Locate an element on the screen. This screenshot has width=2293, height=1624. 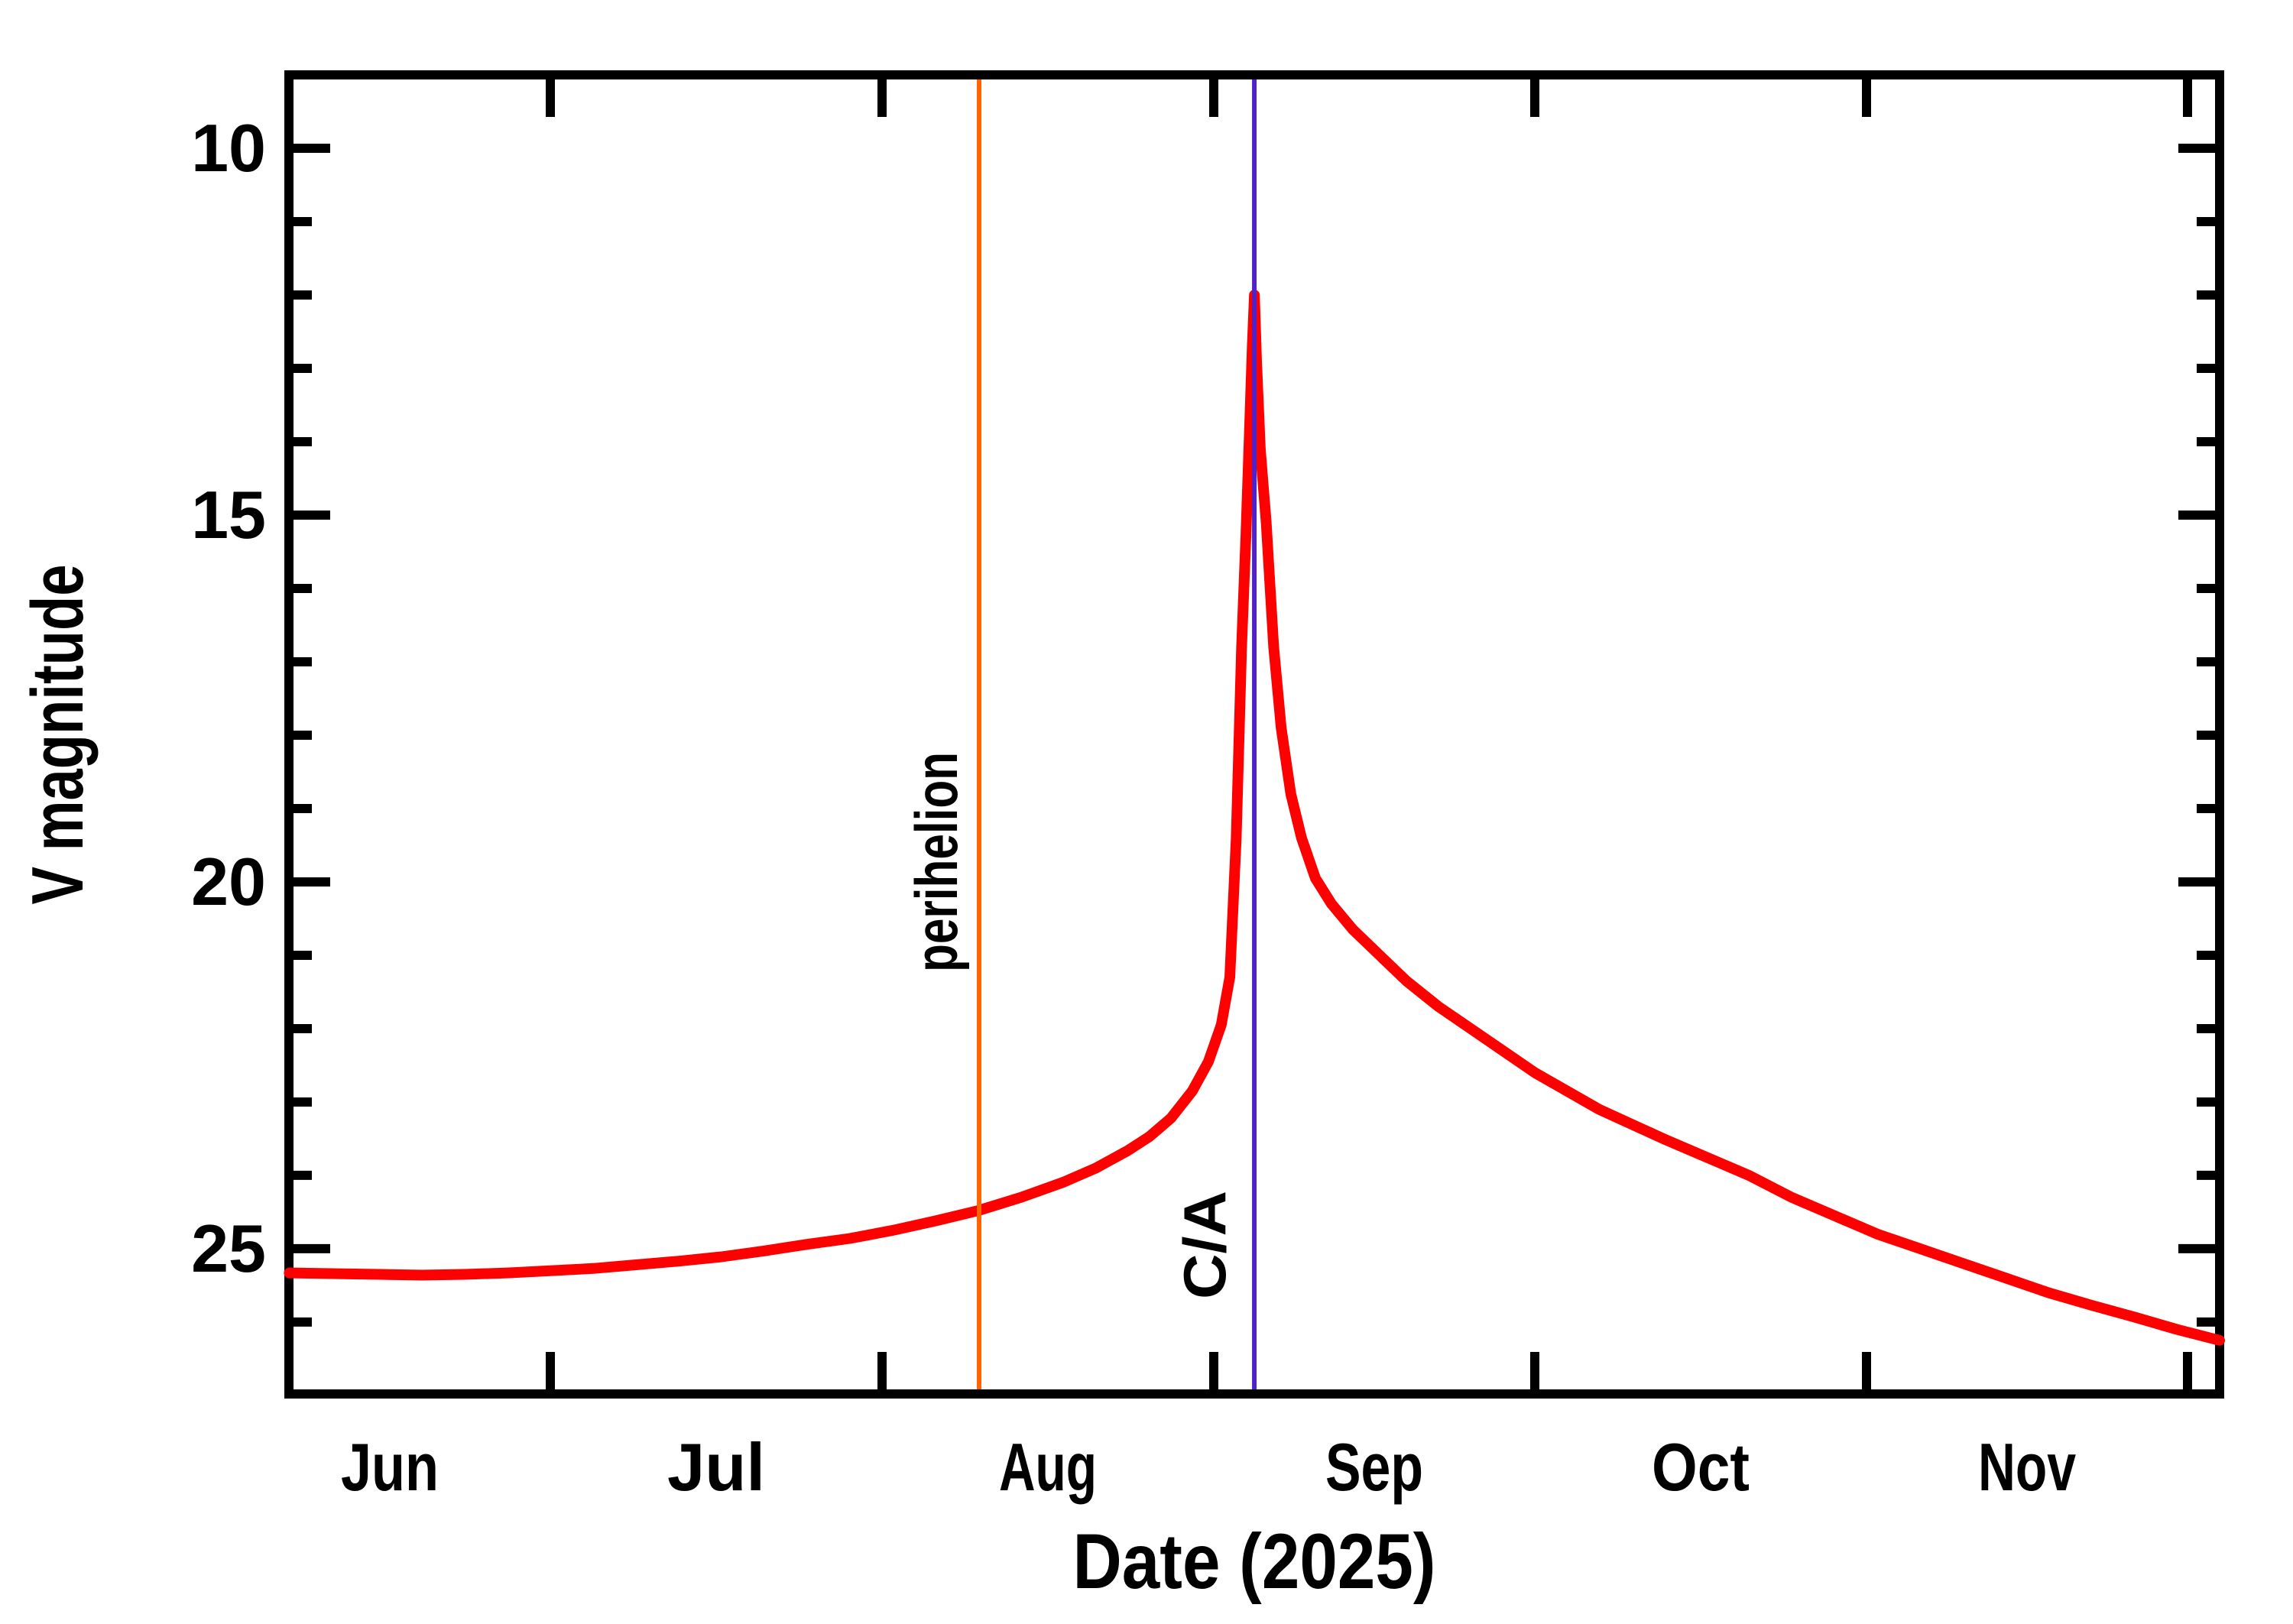
x-month-label: Aug is located at coordinates (1048, 1467).